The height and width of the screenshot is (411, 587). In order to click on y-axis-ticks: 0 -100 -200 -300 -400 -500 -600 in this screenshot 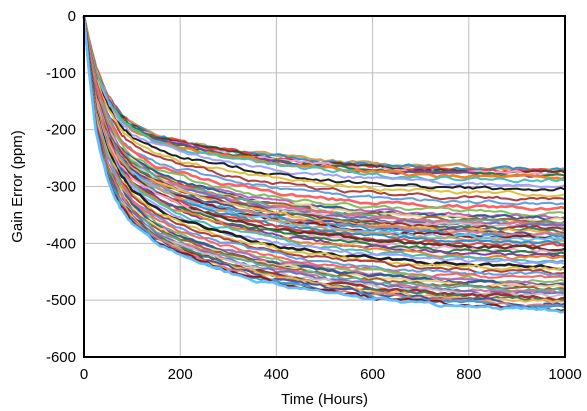, I will do `click(61, 187)`.